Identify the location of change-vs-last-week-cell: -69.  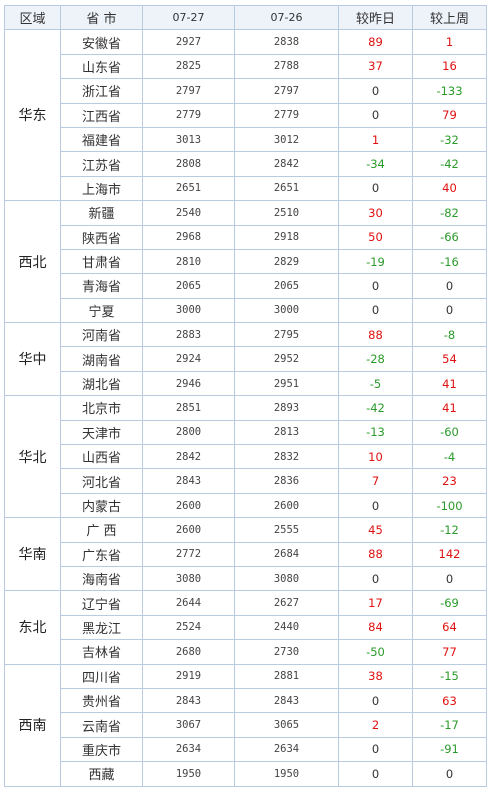
(449, 603).